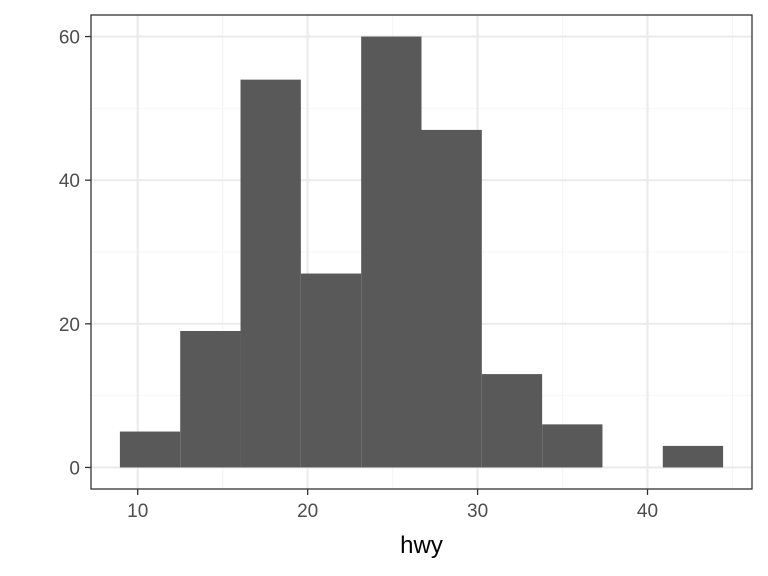 This screenshot has height=576, width=768. Describe the element at coordinates (647, 511) in the screenshot. I see `x-tick-label: 40` at that location.